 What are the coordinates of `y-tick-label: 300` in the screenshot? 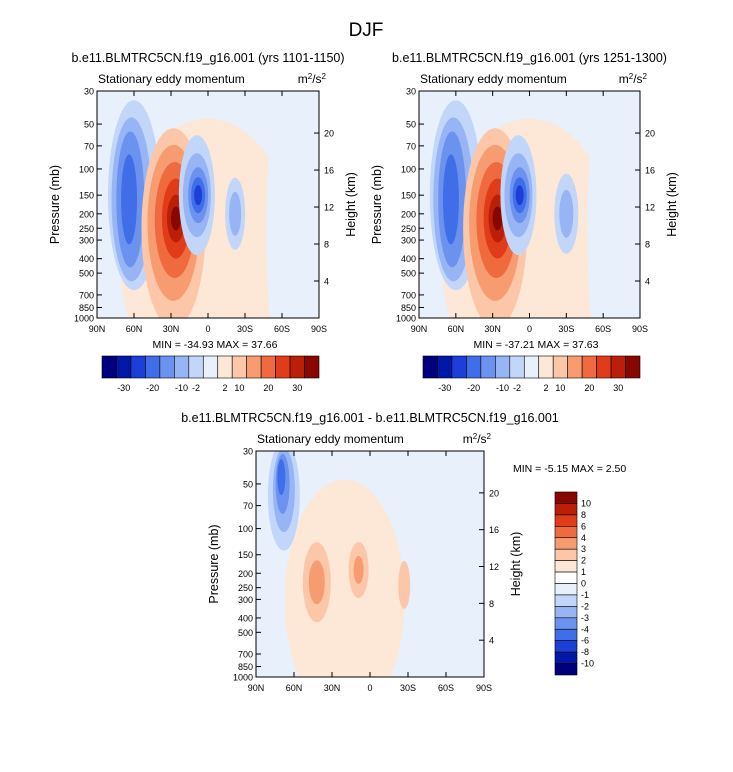 It's located at (245, 600).